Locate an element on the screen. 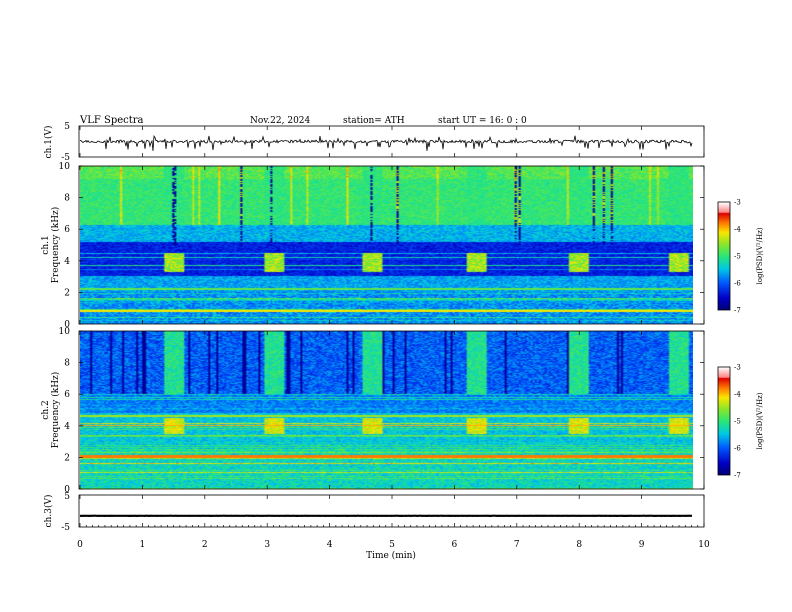 The height and width of the screenshot is (612, 792). ch1-colorbar-tick-label: -5 is located at coordinates (737, 257).